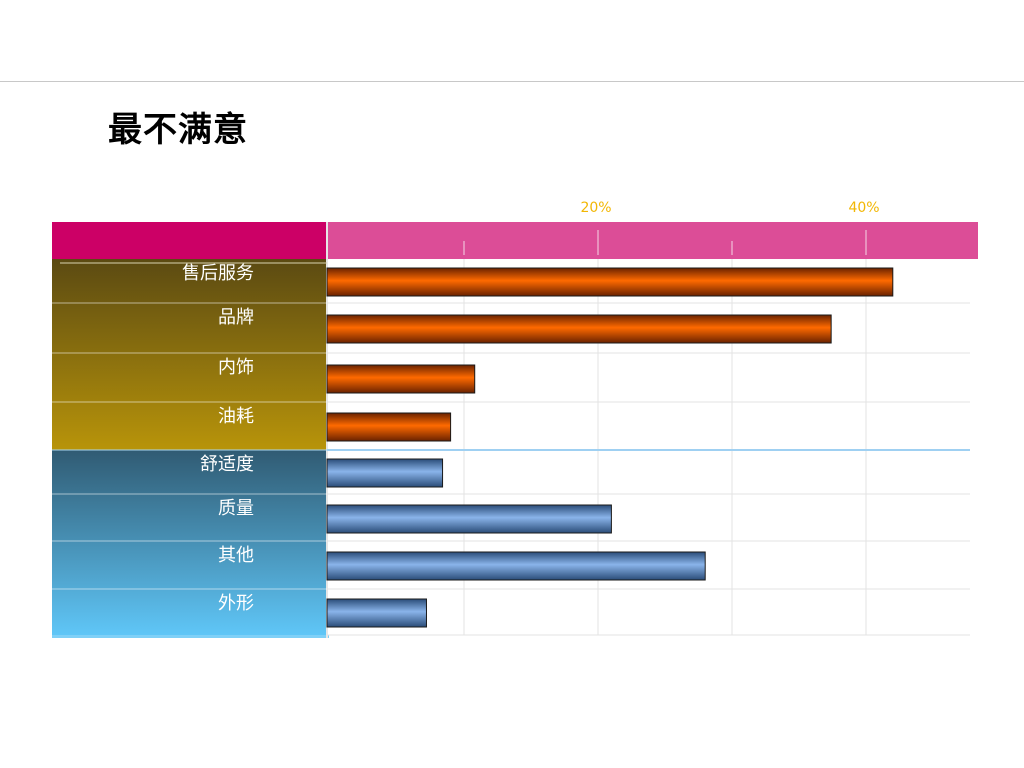 The height and width of the screenshot is (768, 1024). I want to click on category-label: 外形, so click(236, 603).